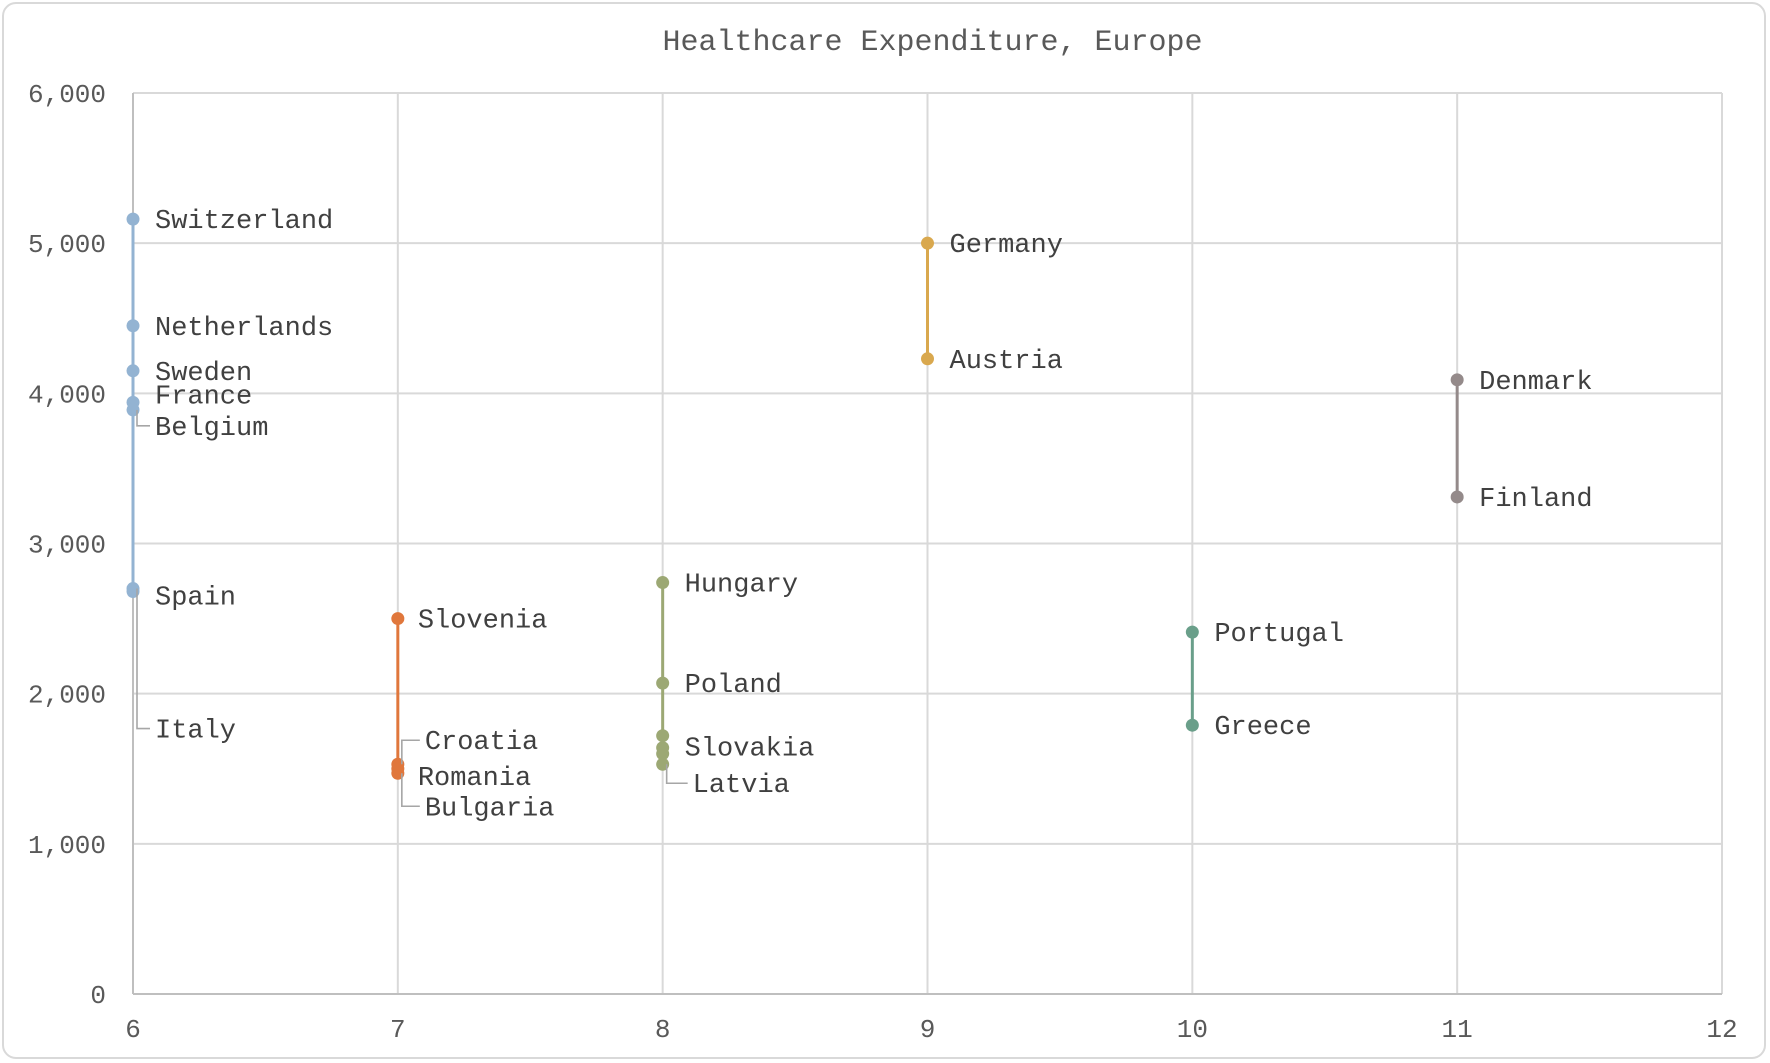  Describe the element at coordinates (733, 686) in the screenshot. I see `point-label: Poland` at that location.